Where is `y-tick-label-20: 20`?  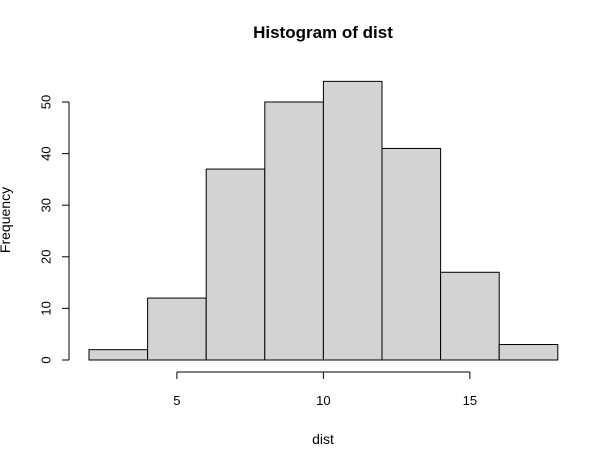
y-tick-label-20: 20 is located at coordinates (46, 257).